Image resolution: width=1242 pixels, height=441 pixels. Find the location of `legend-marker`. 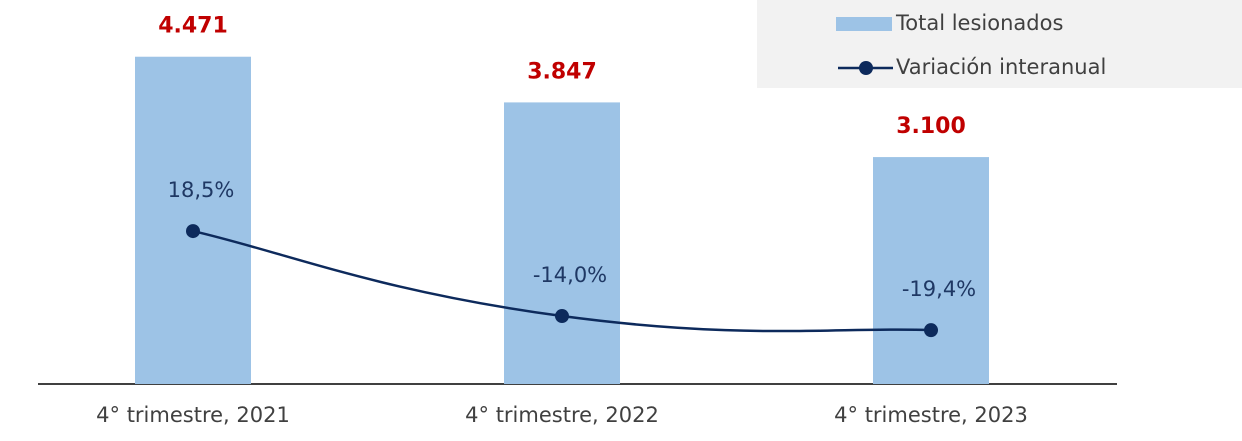

legend-marker is located at coordinates (866, 68).